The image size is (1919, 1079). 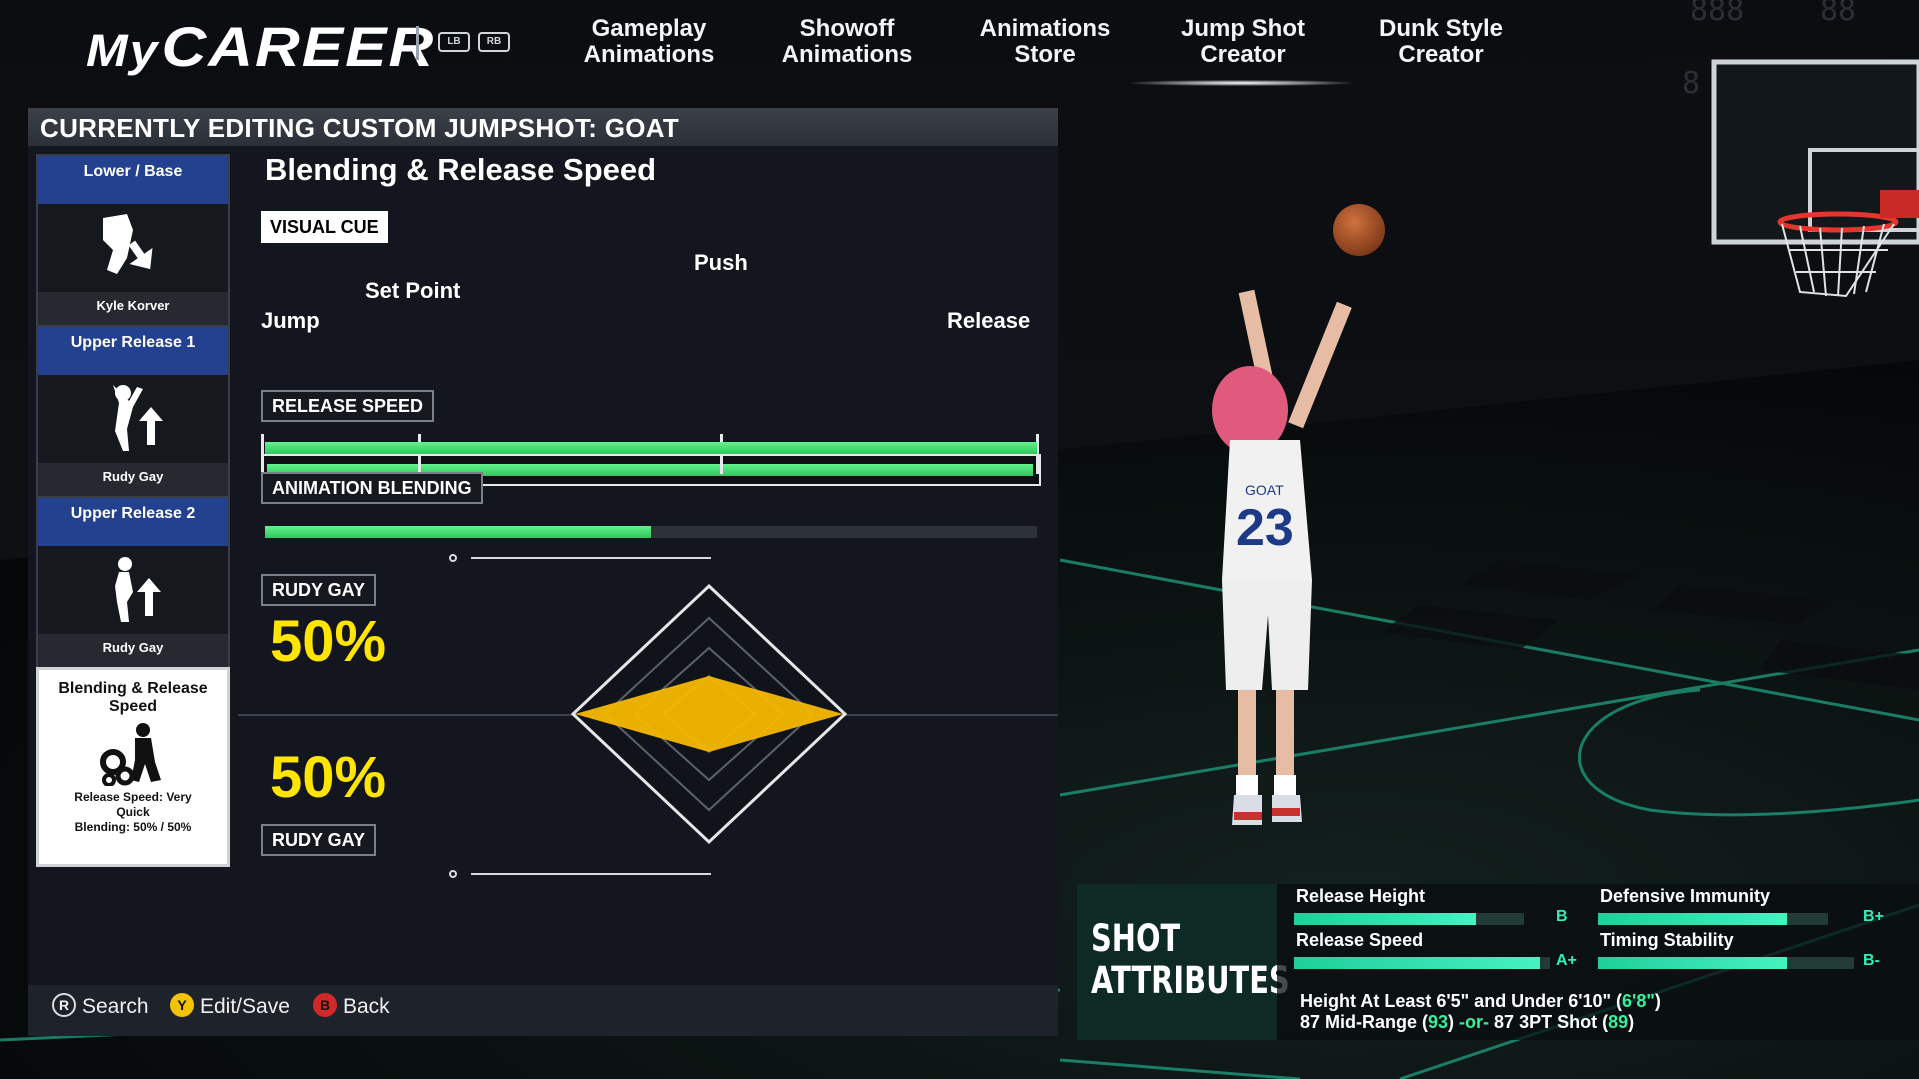 What do you see at coordinates (133, 697) in the screenshot?
I see `slot-title: Blending & Release Speed` at bounding box center [133, 697].